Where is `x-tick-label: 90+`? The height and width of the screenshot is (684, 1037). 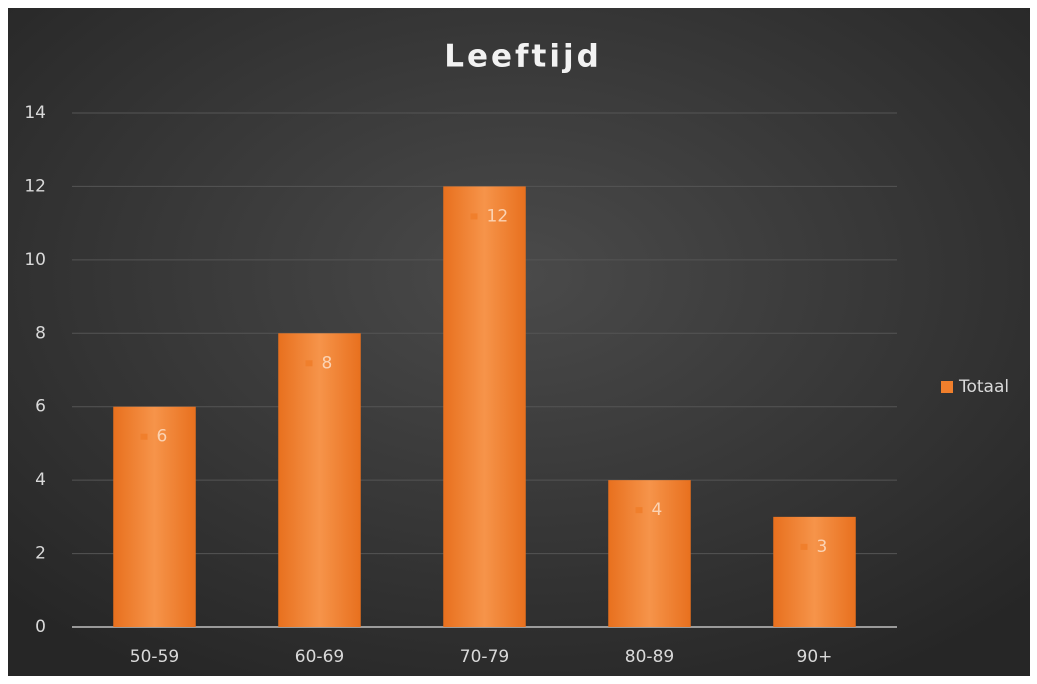
x-tick-label: 90+ is located at coordinates (815, 657).